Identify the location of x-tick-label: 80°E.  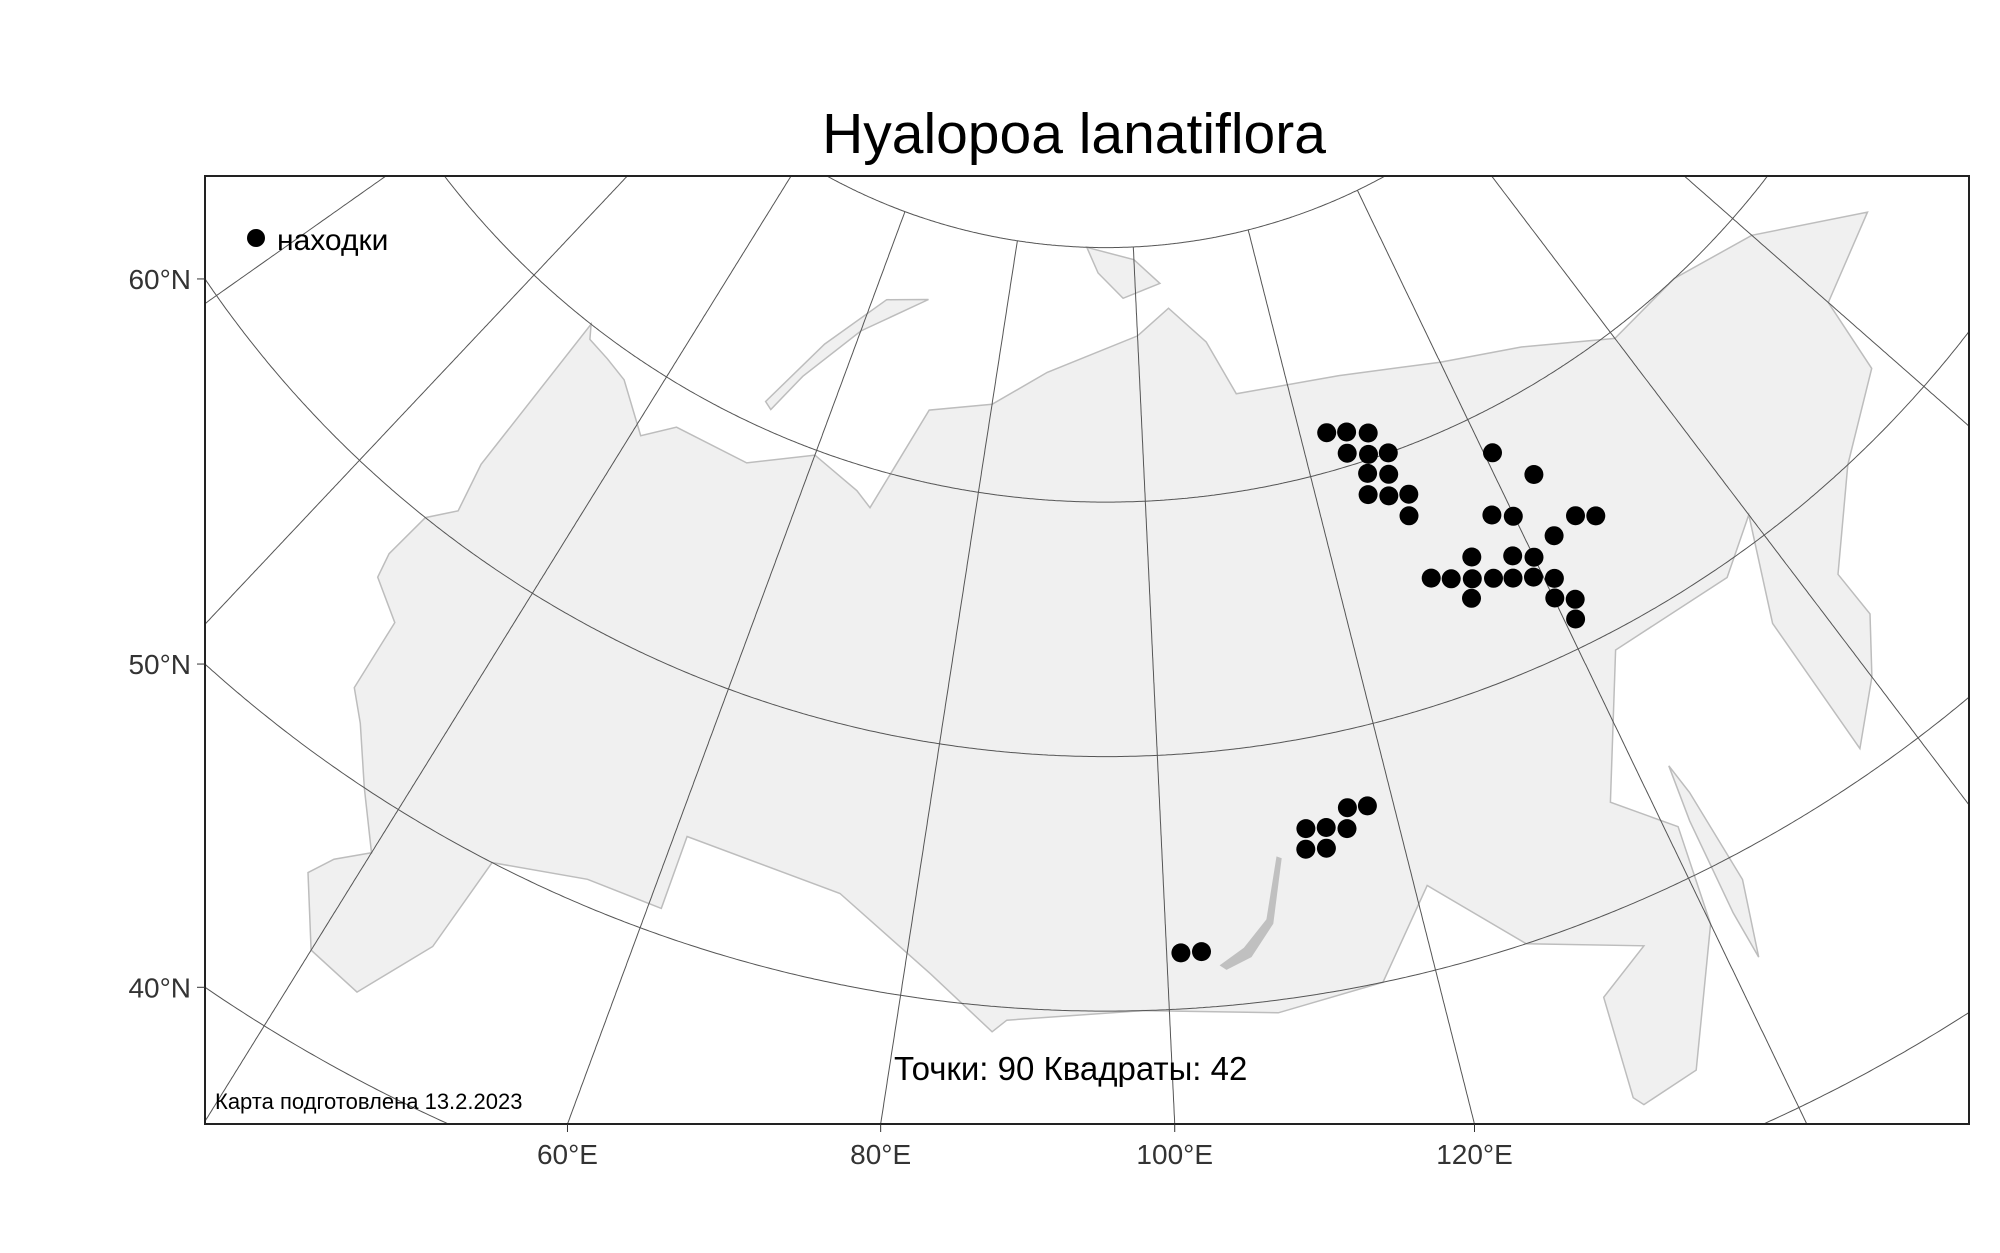
(880, 1154).